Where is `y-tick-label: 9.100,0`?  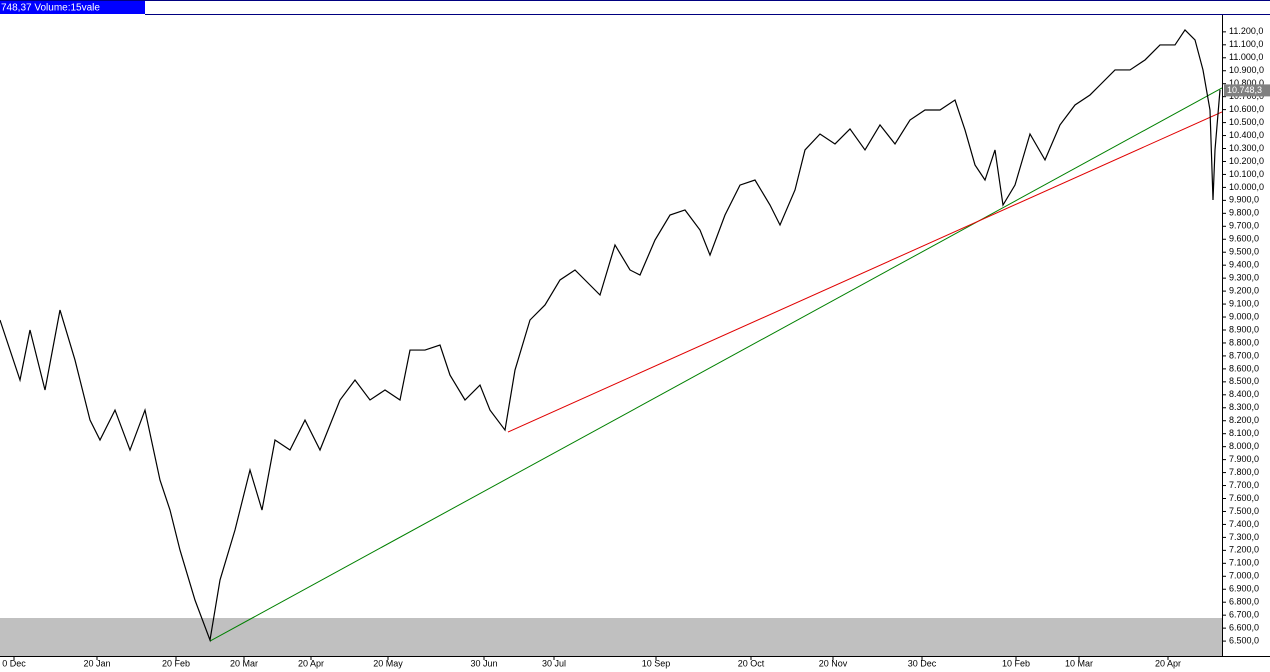
y-tick-label: 9.100,0 is located at coordinates (1244, 303).